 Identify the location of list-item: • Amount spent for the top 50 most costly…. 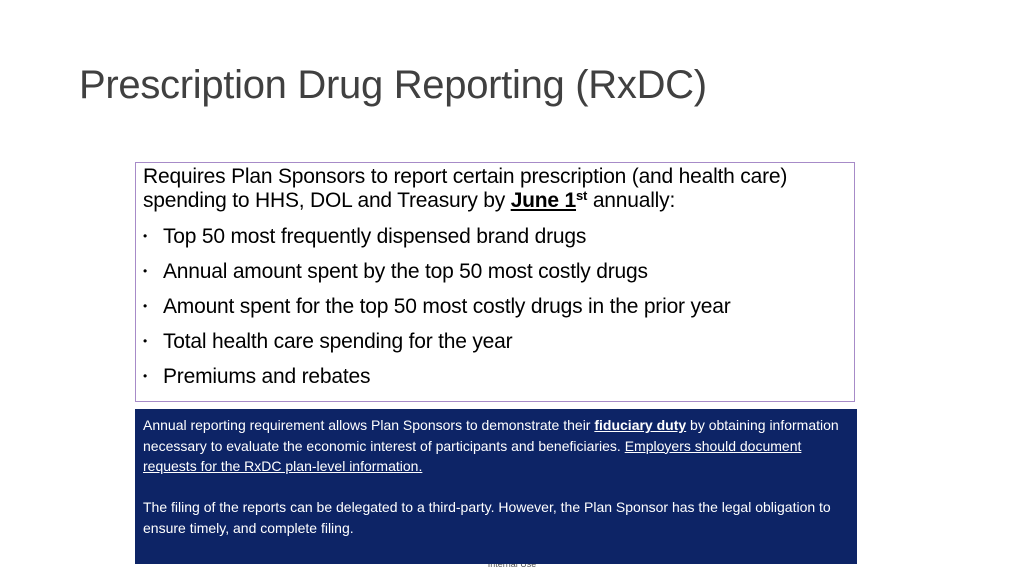
(495, 306).